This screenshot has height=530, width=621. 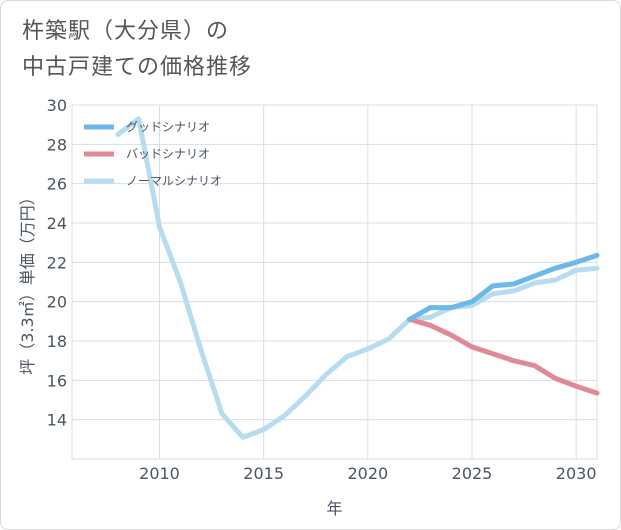 What do you see at coordinates (57, 223) in the screenshot?
I see `y-tick-label: 24` at bounding box center [57, 223].